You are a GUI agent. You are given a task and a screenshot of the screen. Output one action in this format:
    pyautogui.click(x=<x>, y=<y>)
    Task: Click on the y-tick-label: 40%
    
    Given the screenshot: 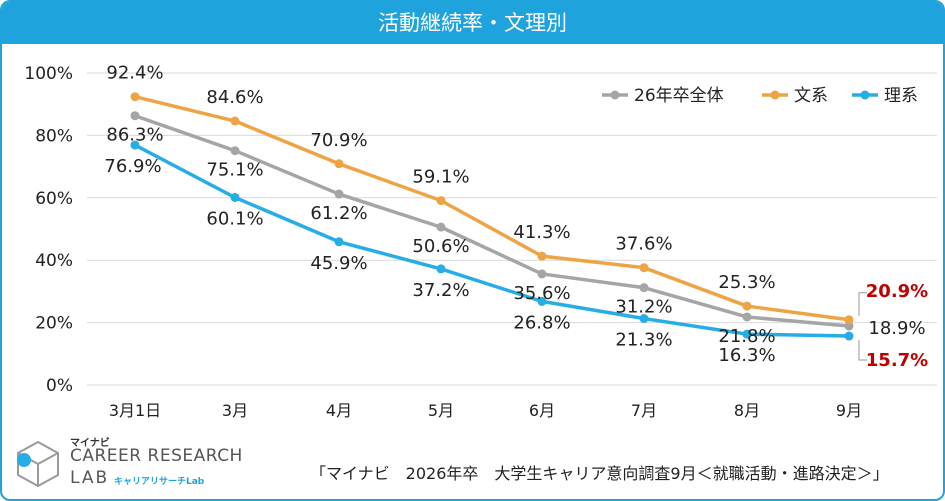 What is the action you would take?
    pyautogui.click(x=54, y=261)
    